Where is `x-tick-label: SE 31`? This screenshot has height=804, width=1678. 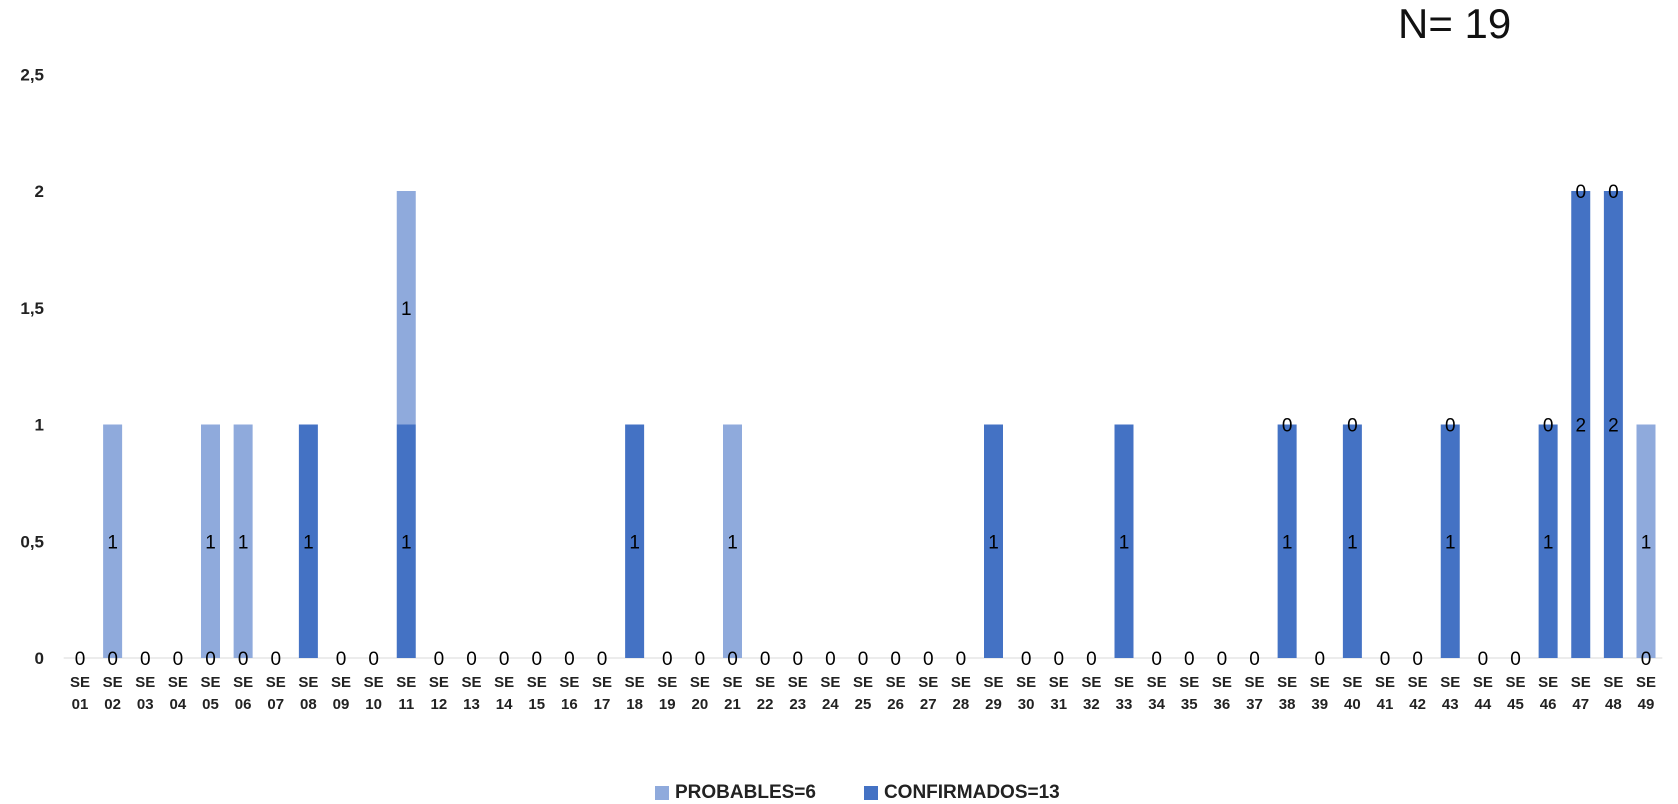 x-tick-label: SE 31 is located at coordinates (1059, 693).